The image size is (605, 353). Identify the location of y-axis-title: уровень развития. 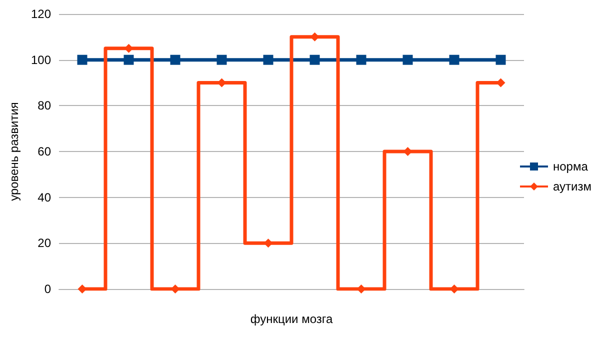
(14, 151).